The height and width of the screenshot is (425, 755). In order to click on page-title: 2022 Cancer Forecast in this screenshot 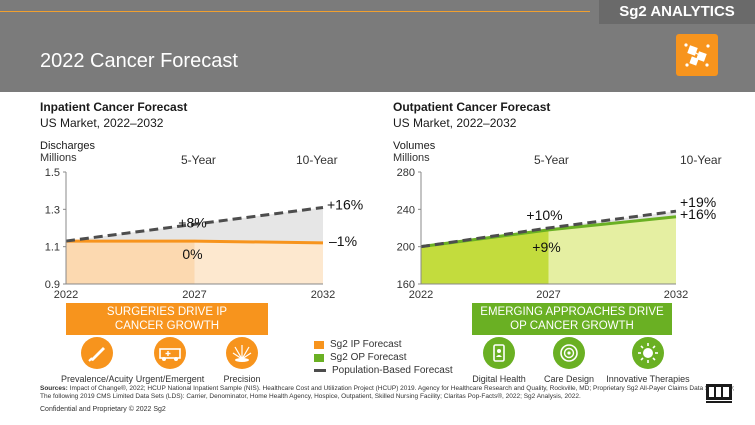, I will do `click(139, 61)`.